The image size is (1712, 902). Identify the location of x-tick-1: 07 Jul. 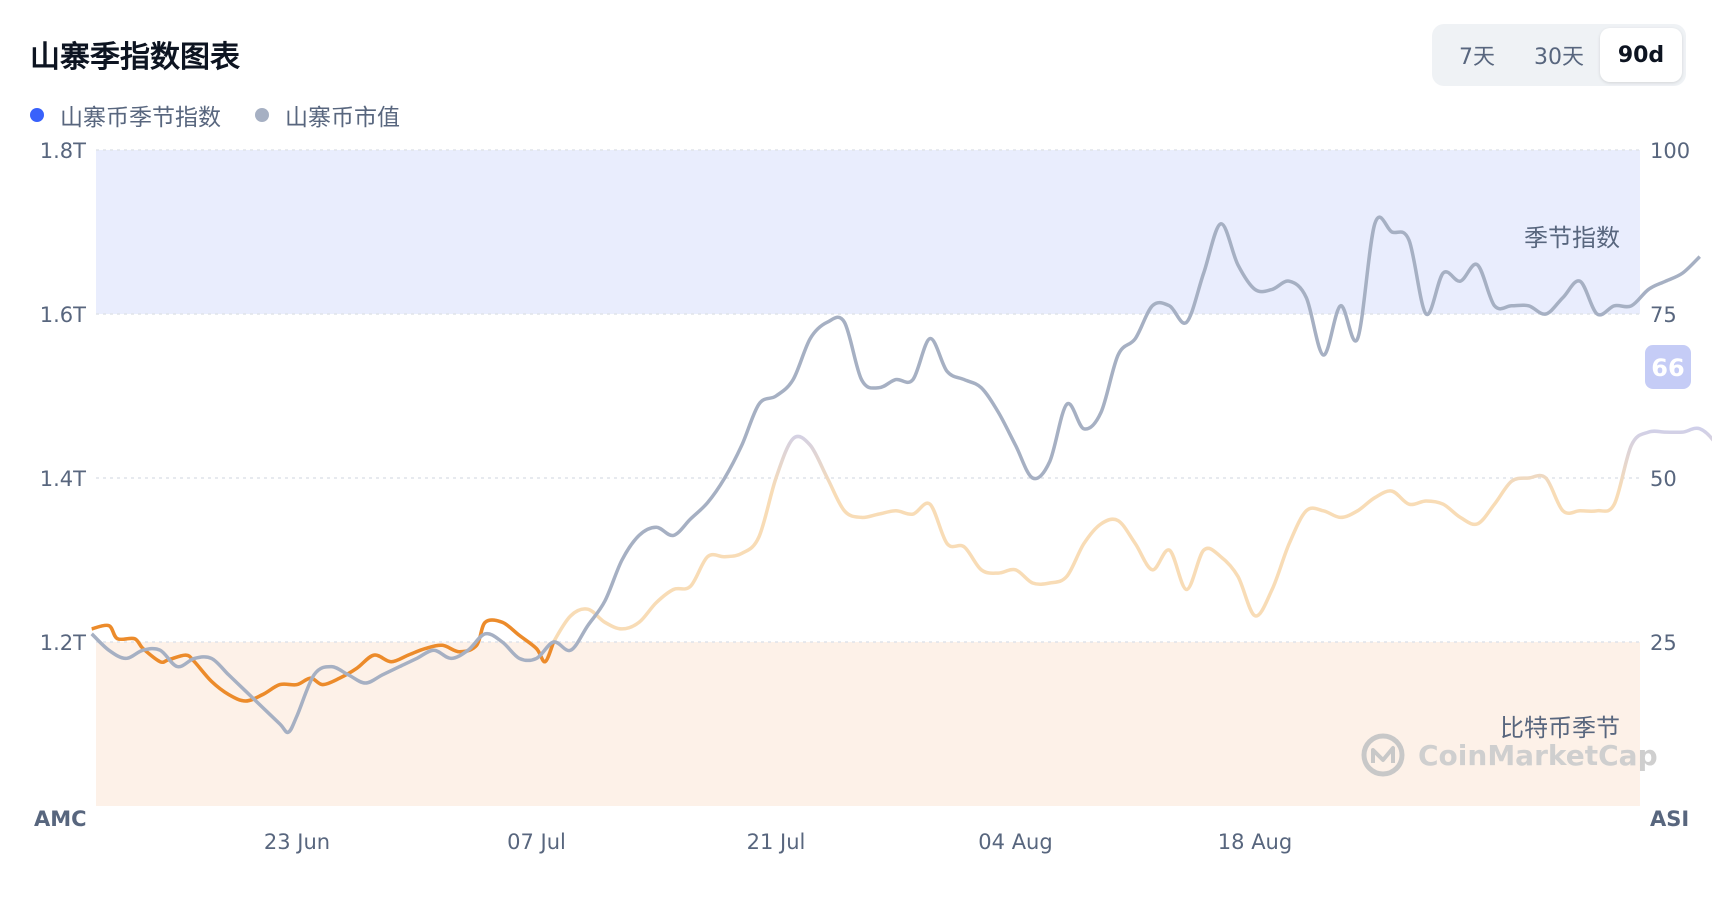
(536, 842).